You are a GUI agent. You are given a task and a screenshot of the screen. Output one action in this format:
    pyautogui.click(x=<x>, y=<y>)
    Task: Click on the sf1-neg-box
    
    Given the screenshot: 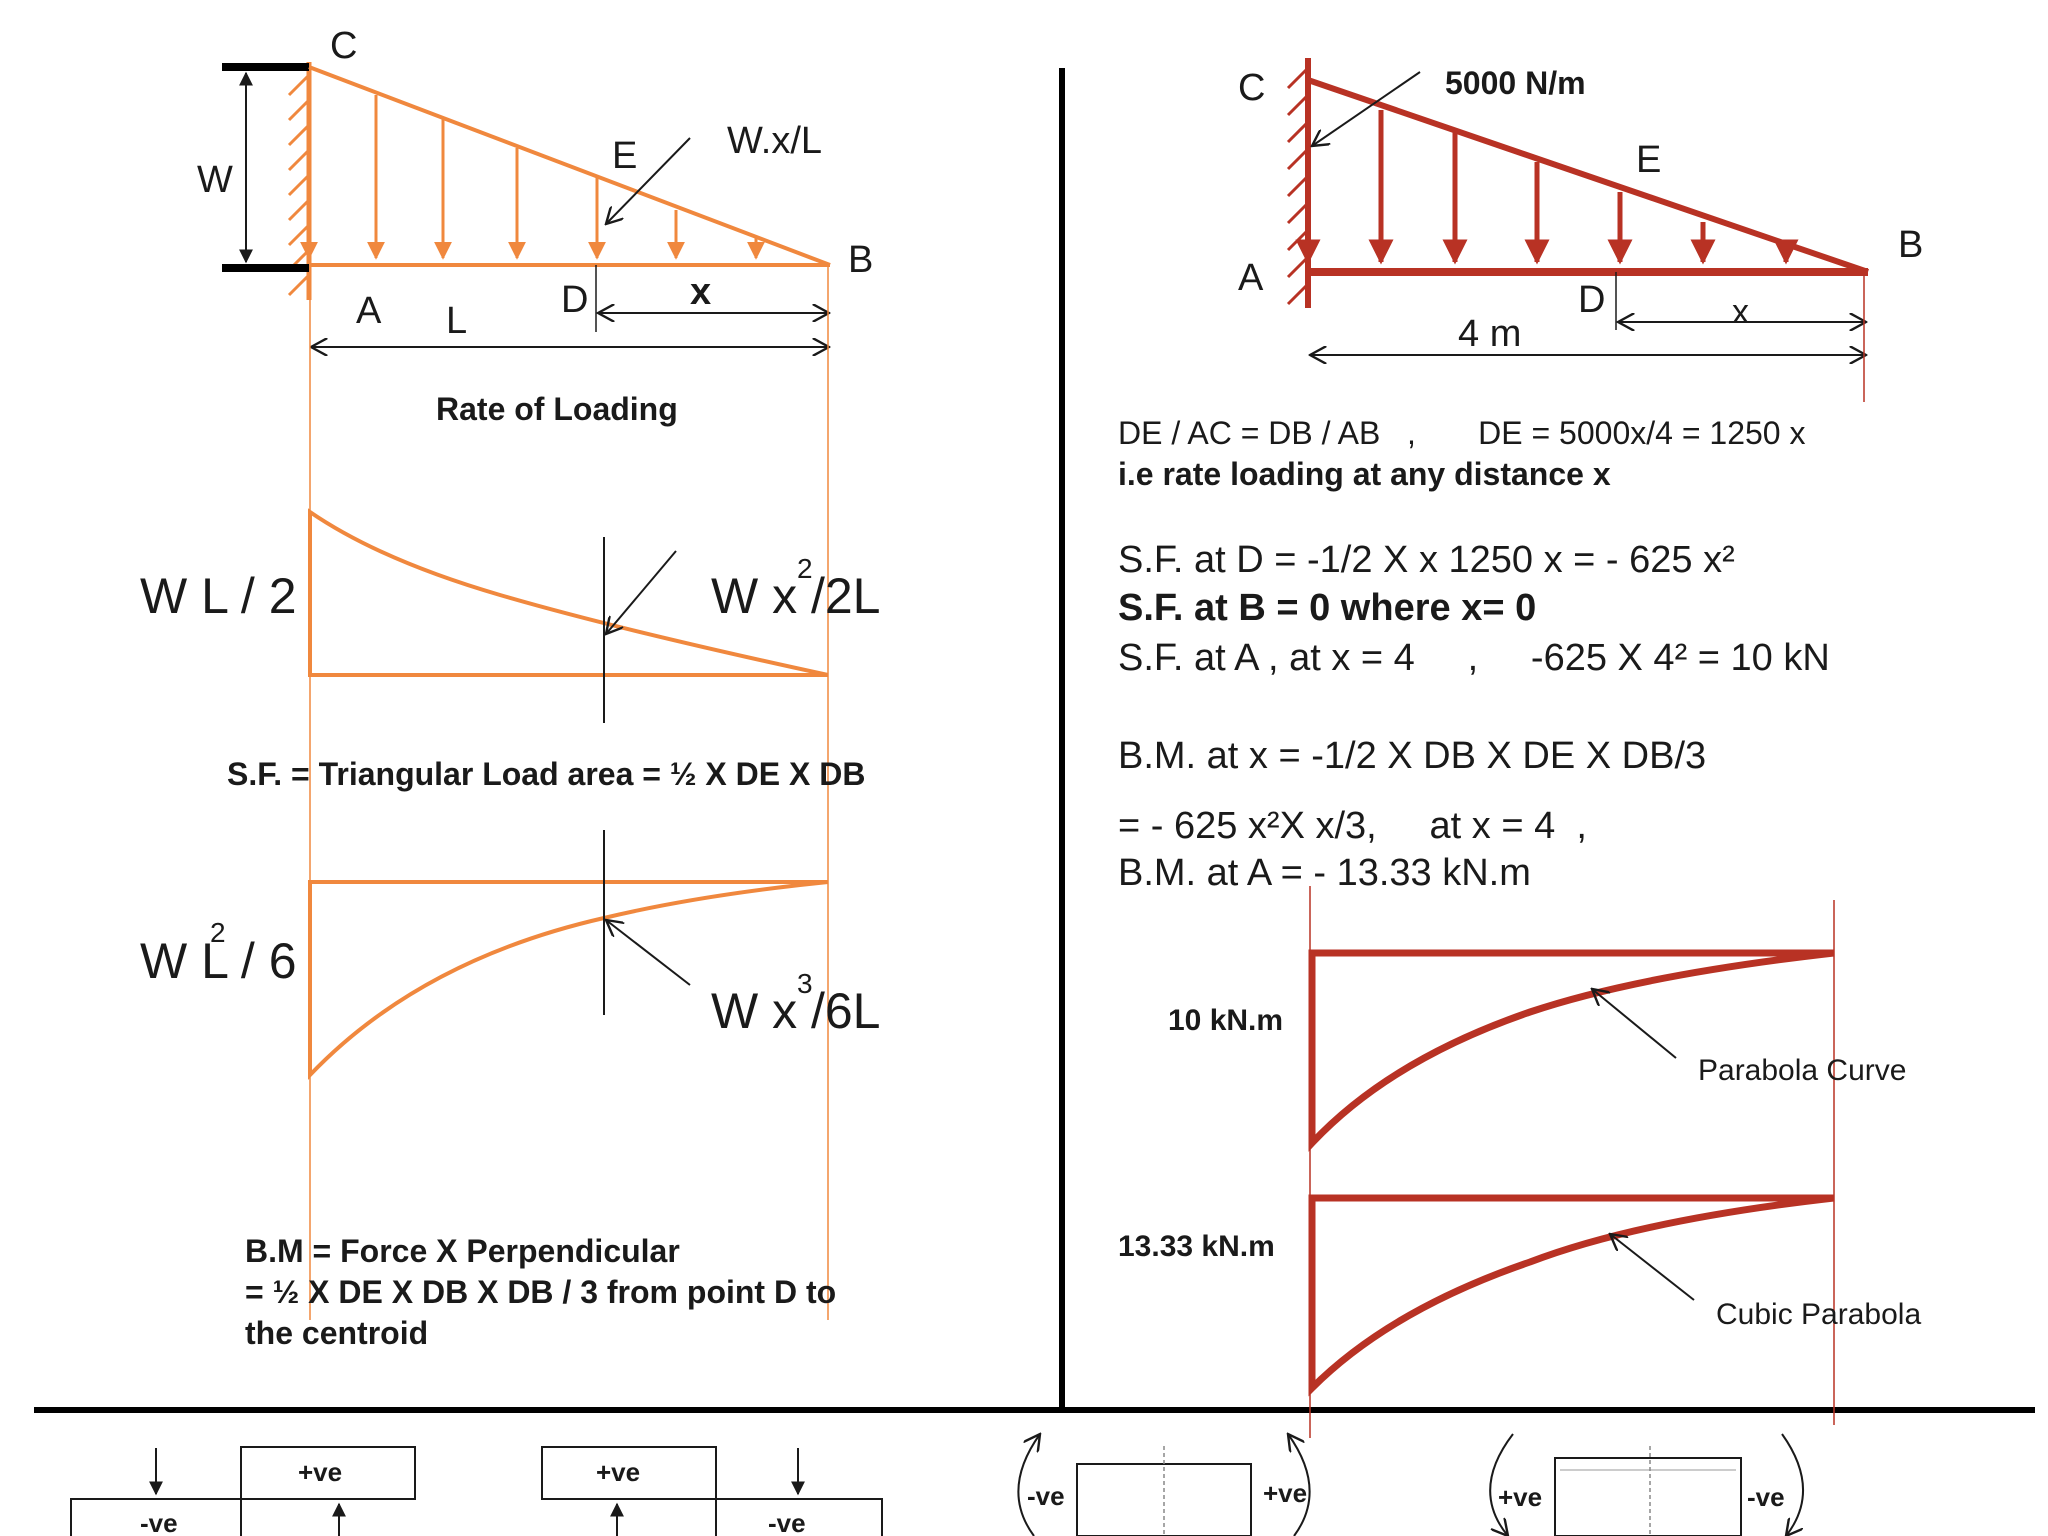 What is the action you would take?
    pyautogui.click(x=156, y=1517)
    